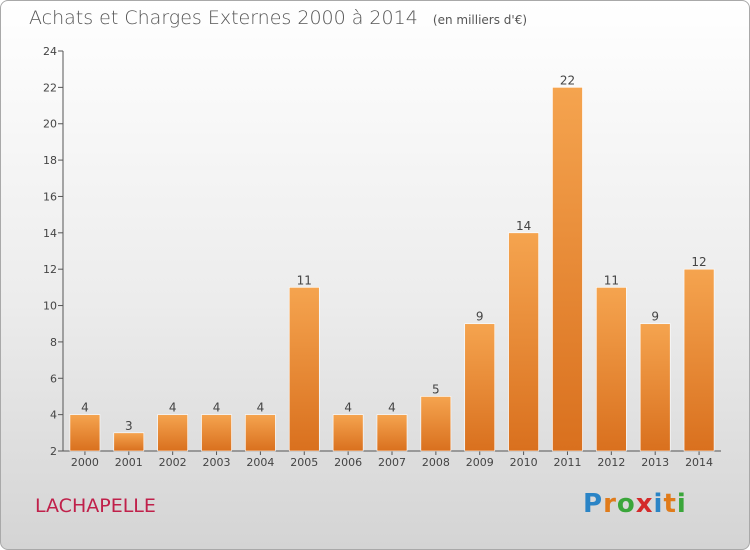 The image size is (750, 550). What do you see at coordinates (655, 387) in the screenshot?
I see `bar-2013` at bounding box center [655, 387].